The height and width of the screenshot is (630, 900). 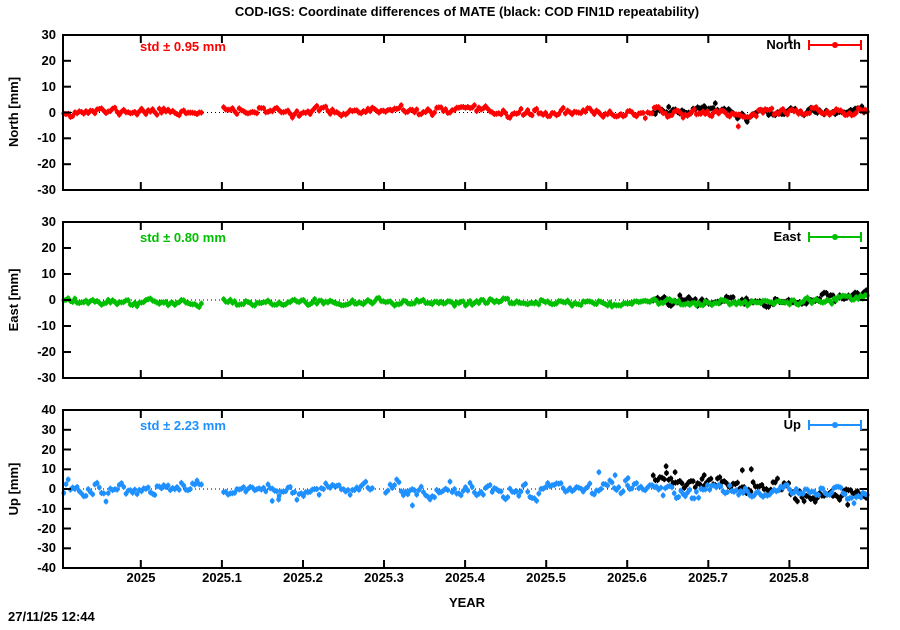 What do you see at coordinates (183, 46) in the screenshot?
I see `std-annotation-north: std ± 0.95 mm` at bounding box center [183, 46].